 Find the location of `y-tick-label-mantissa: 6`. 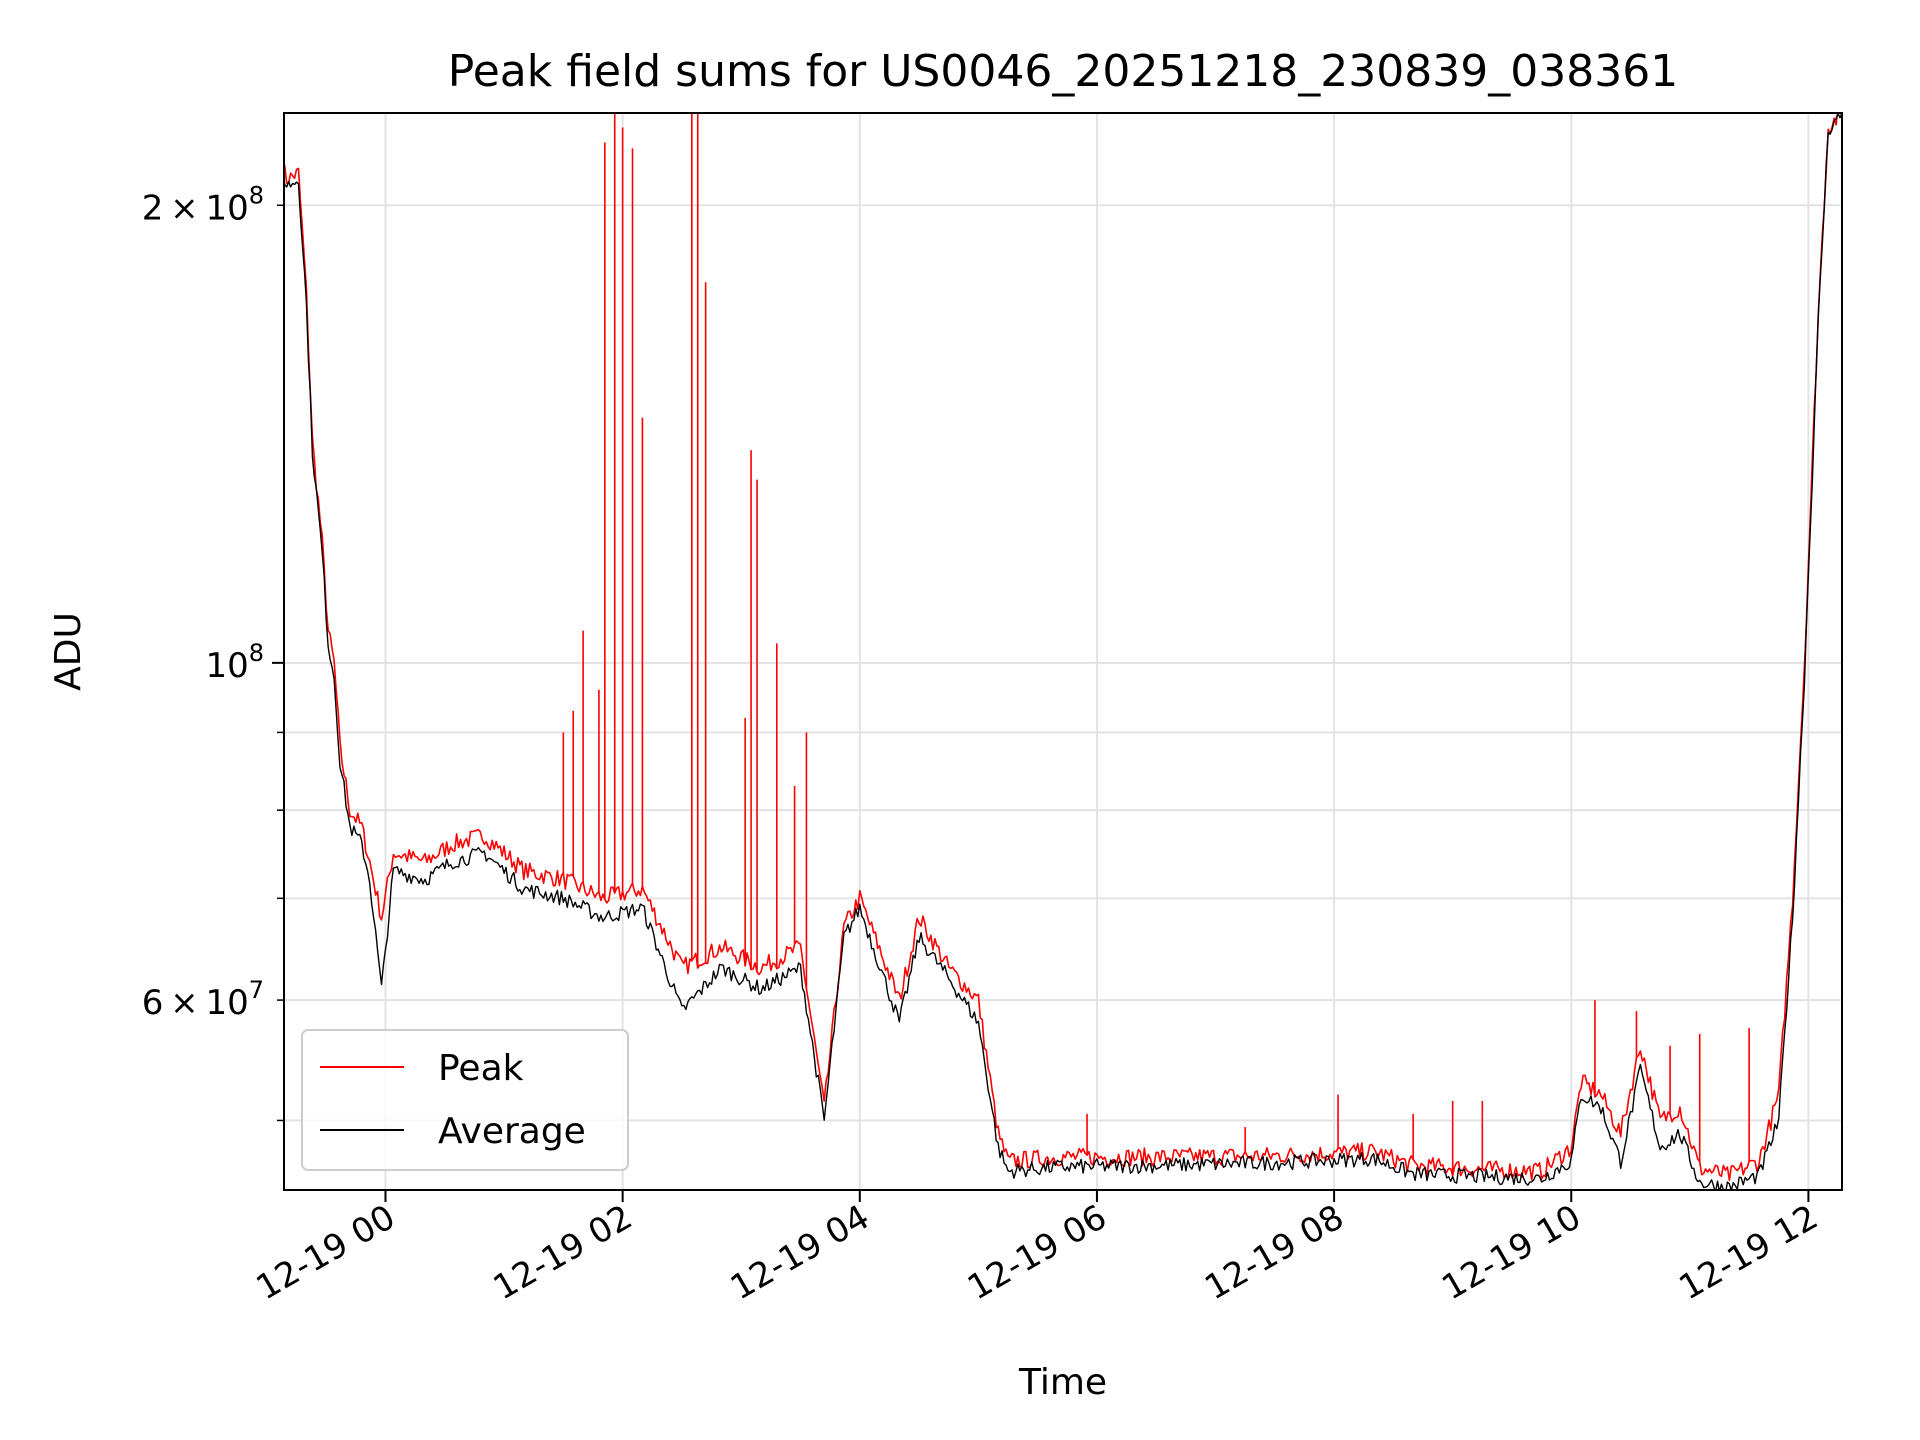

y-tick-label-mantissa: 6 is located at coordinates (153, 1003).